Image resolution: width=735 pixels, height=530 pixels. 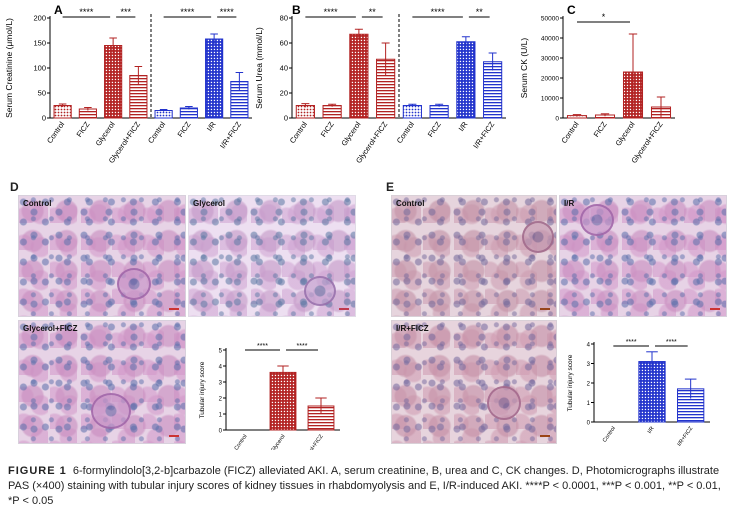 I want to click on y-tick-label: 50000, so click(x=550, y=19).